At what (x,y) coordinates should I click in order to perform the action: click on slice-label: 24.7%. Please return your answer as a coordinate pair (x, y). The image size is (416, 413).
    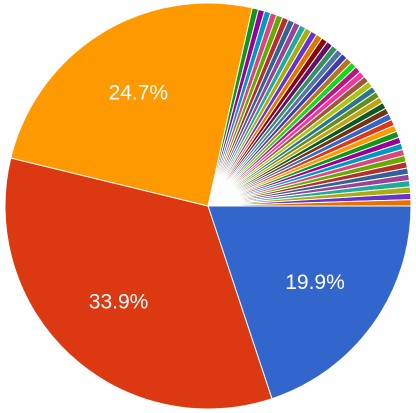
    Looking at the image, I should click on (139, 92).